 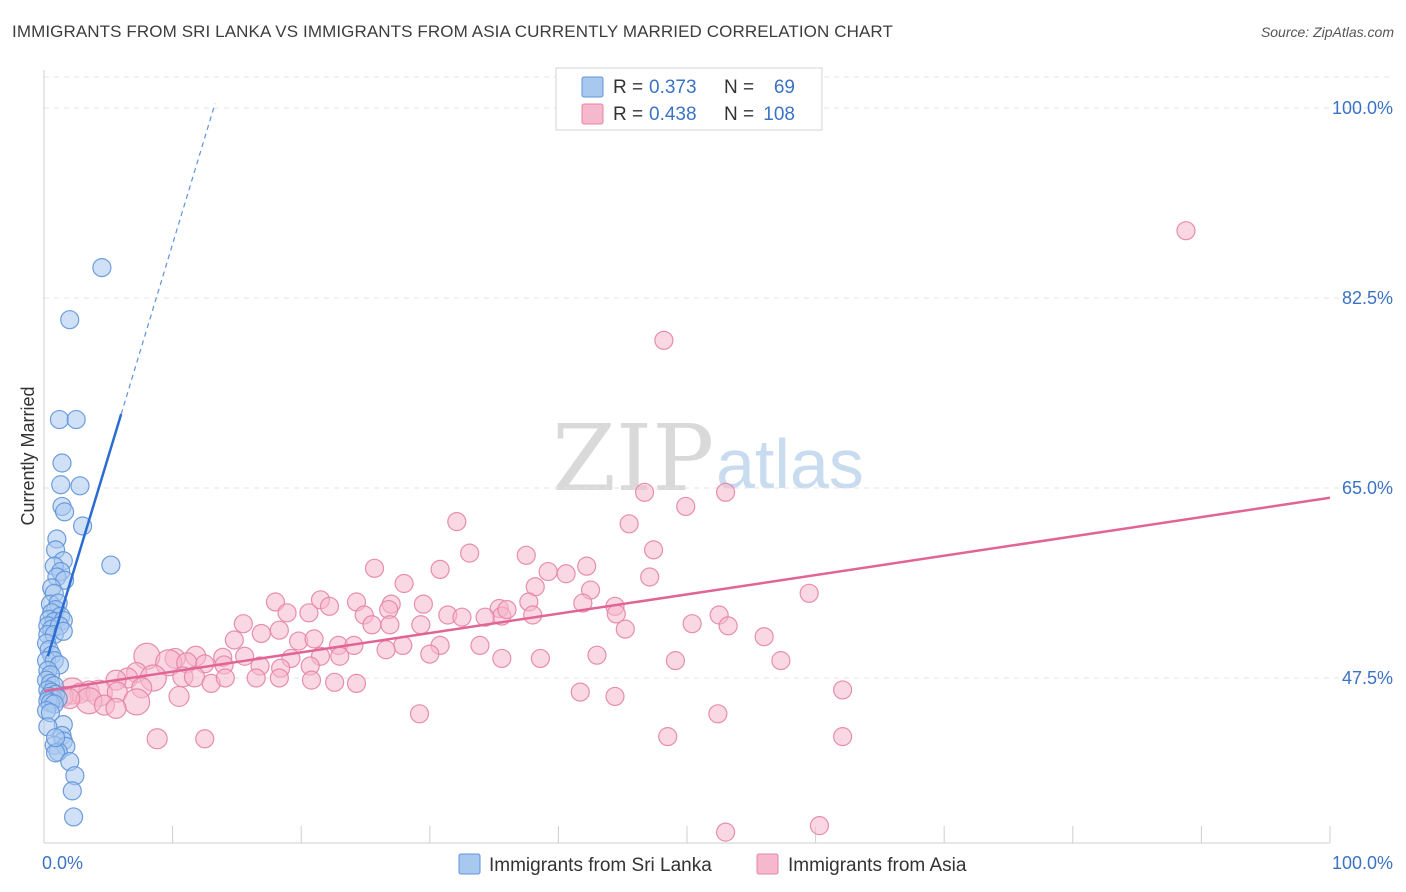 What do you see at coordinates (1362, 393) in the screenshot?
I see `y-axis-tick-labels: 100.0% 82.5% 65.0% 47.5%` at bounding box center [1362, 393].